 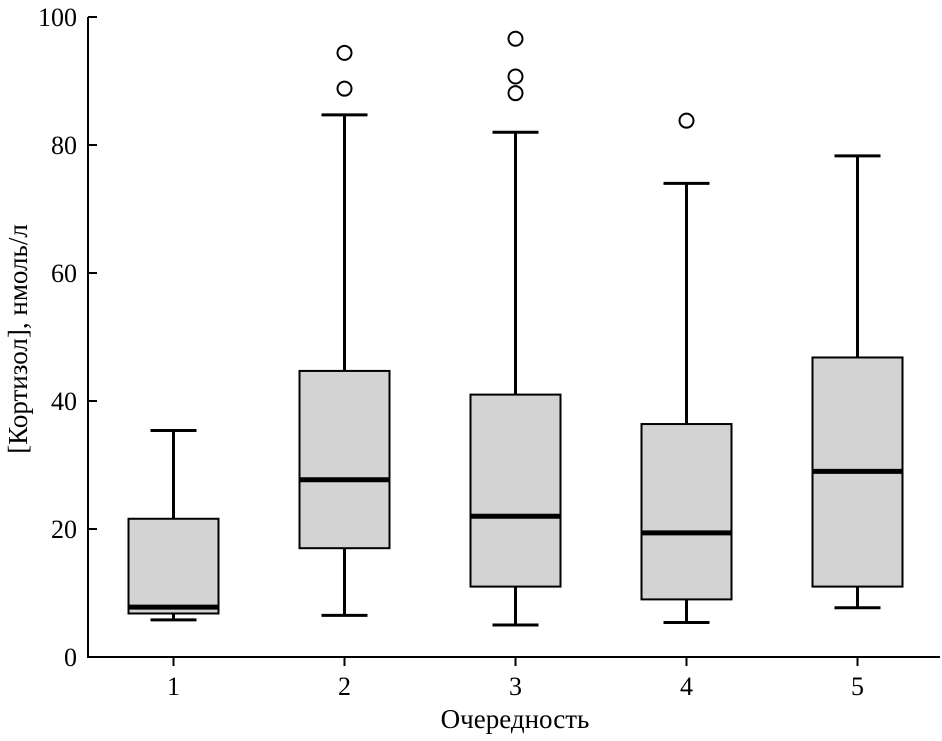 I want to click on y-tick-label: 100, so click(x=57, y=17).